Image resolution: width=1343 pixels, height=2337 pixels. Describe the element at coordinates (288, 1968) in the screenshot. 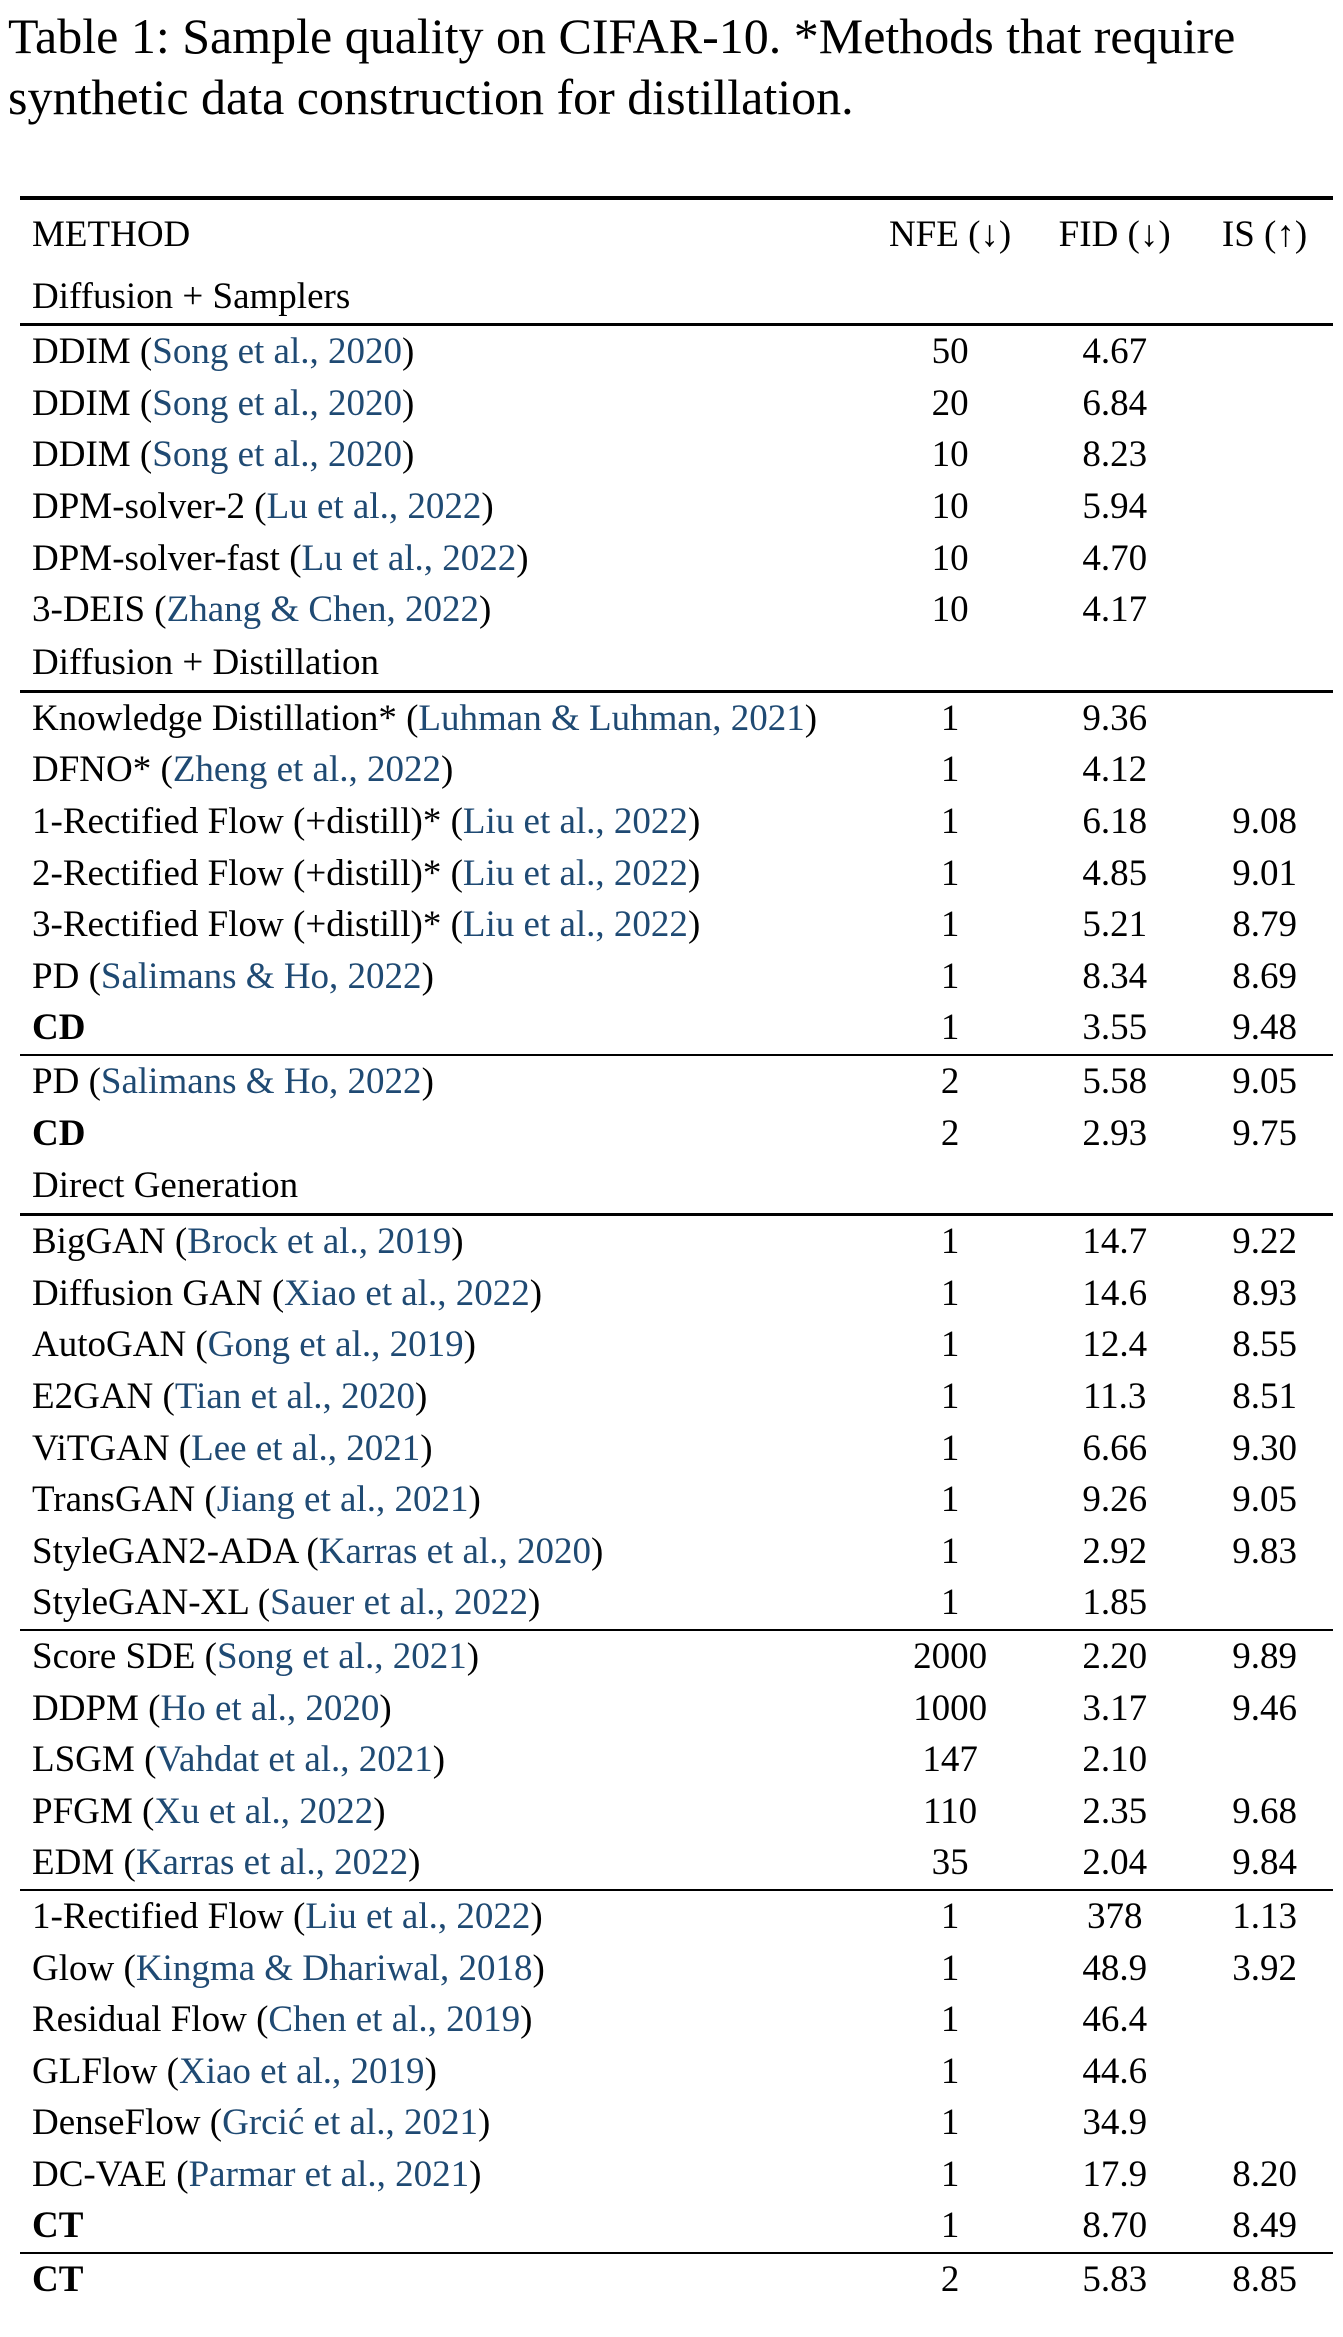

I see `method-cell: Glow (Kingma & Dhariwal, 2018)` at that location.